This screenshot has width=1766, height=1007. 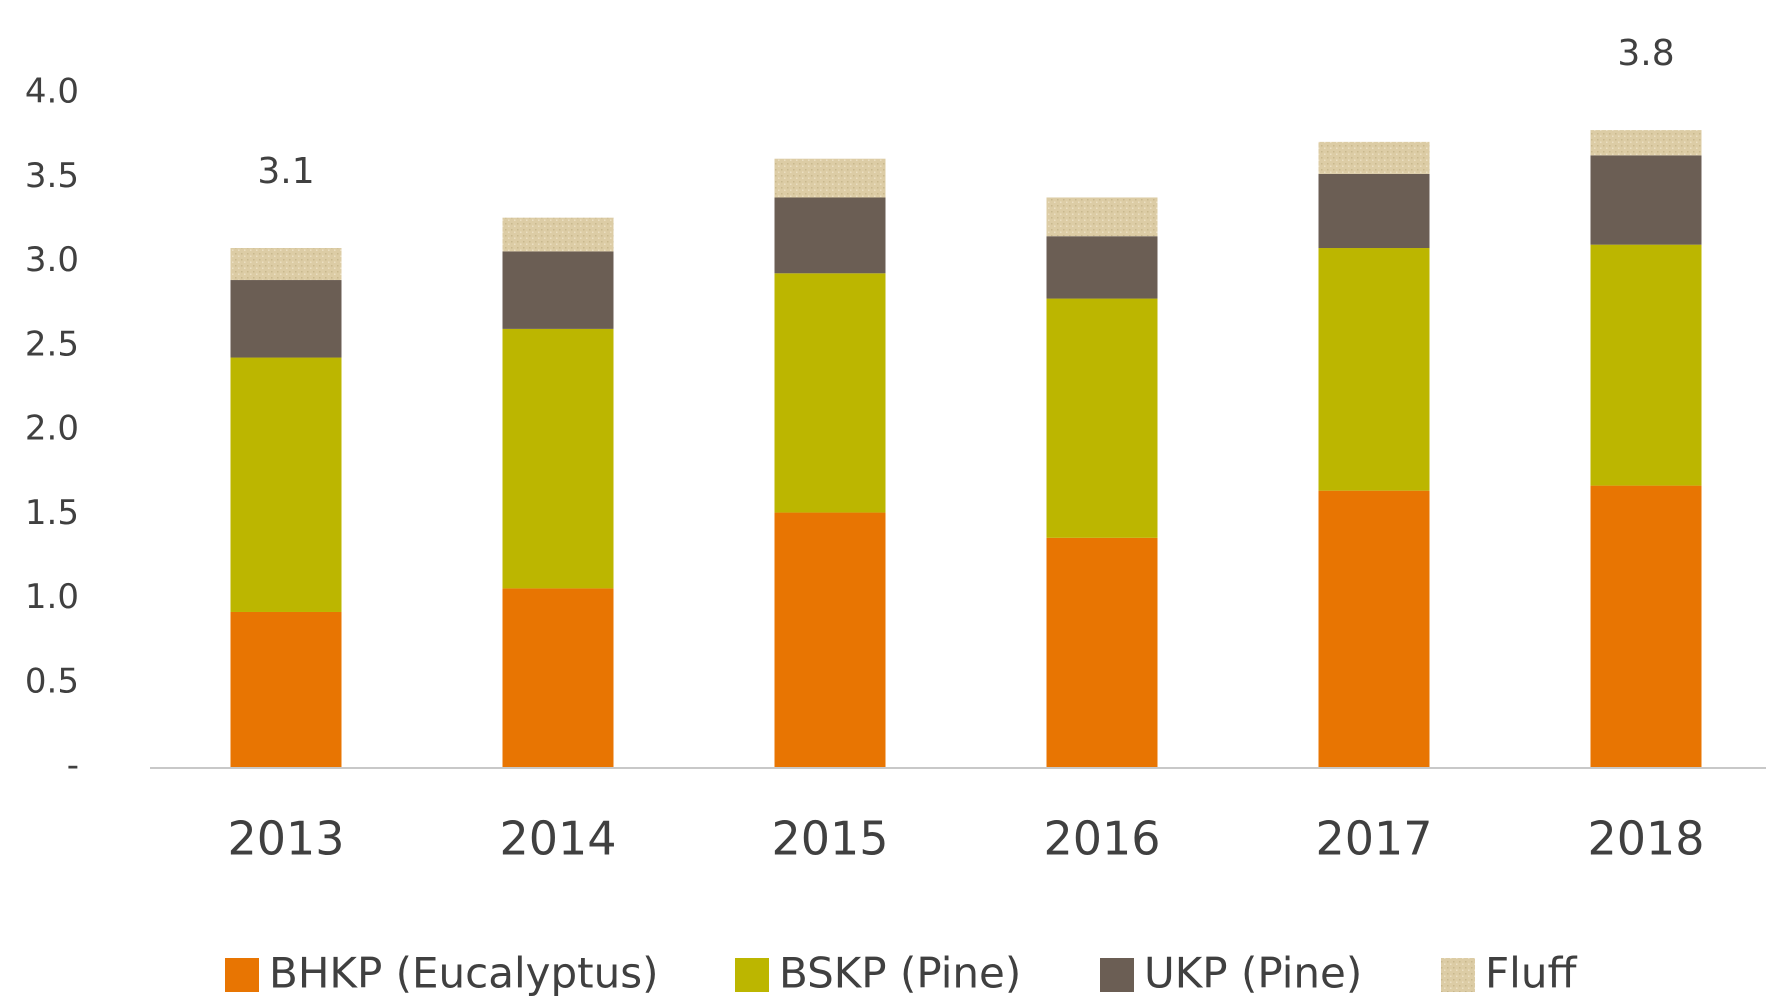 What do you see at coordinates (1531, 973) in the screenshot?
I see `legend-label: Fluff` at bounding box center [1531, 973].